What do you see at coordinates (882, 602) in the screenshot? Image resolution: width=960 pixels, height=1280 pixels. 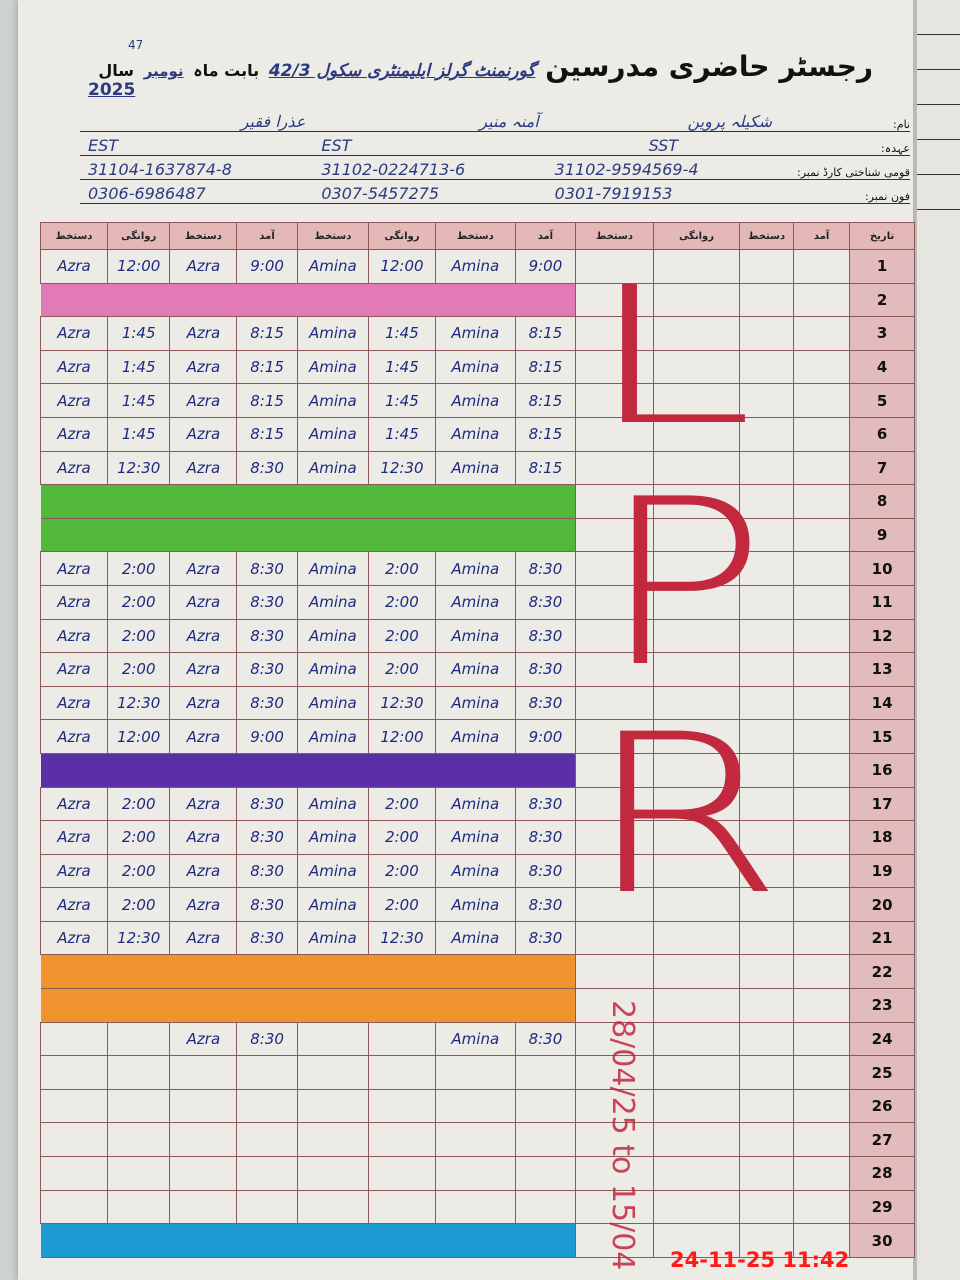 I see `date-cell: 11` at bounding box center [882, 602].